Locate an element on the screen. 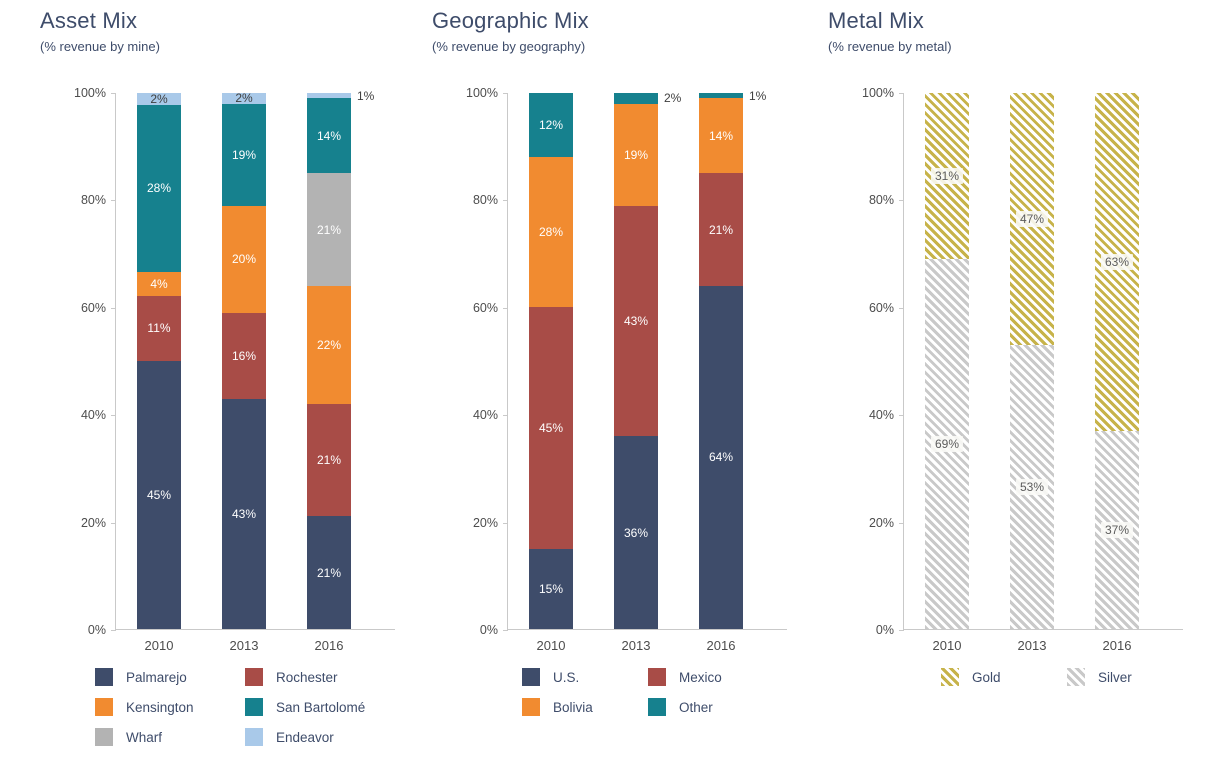 This screenshot has height=779, width=1223. bar-2016: 21% 21% 22% 21% 14% is located at coordinates (329, 361).